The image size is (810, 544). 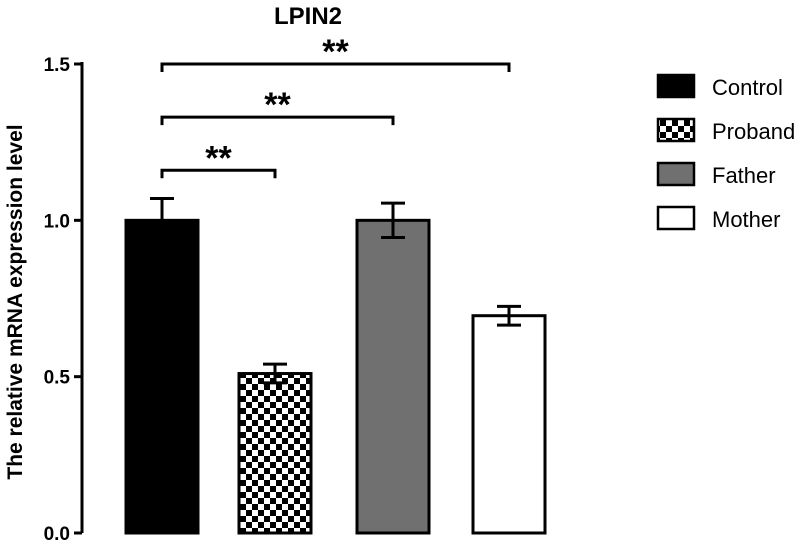 What do you see at coordinates (744, 175) in the screenshot?
I see `legend-label-father: Father` at bounding box center [744, 175].